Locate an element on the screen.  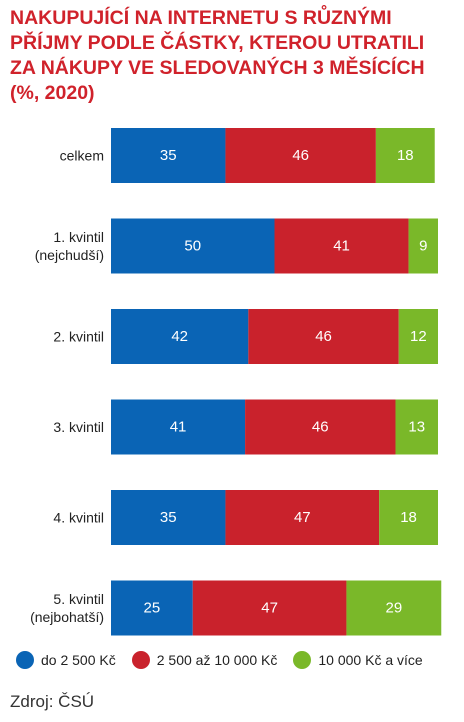
data-label: 9 is located at coordinates (423, 246).